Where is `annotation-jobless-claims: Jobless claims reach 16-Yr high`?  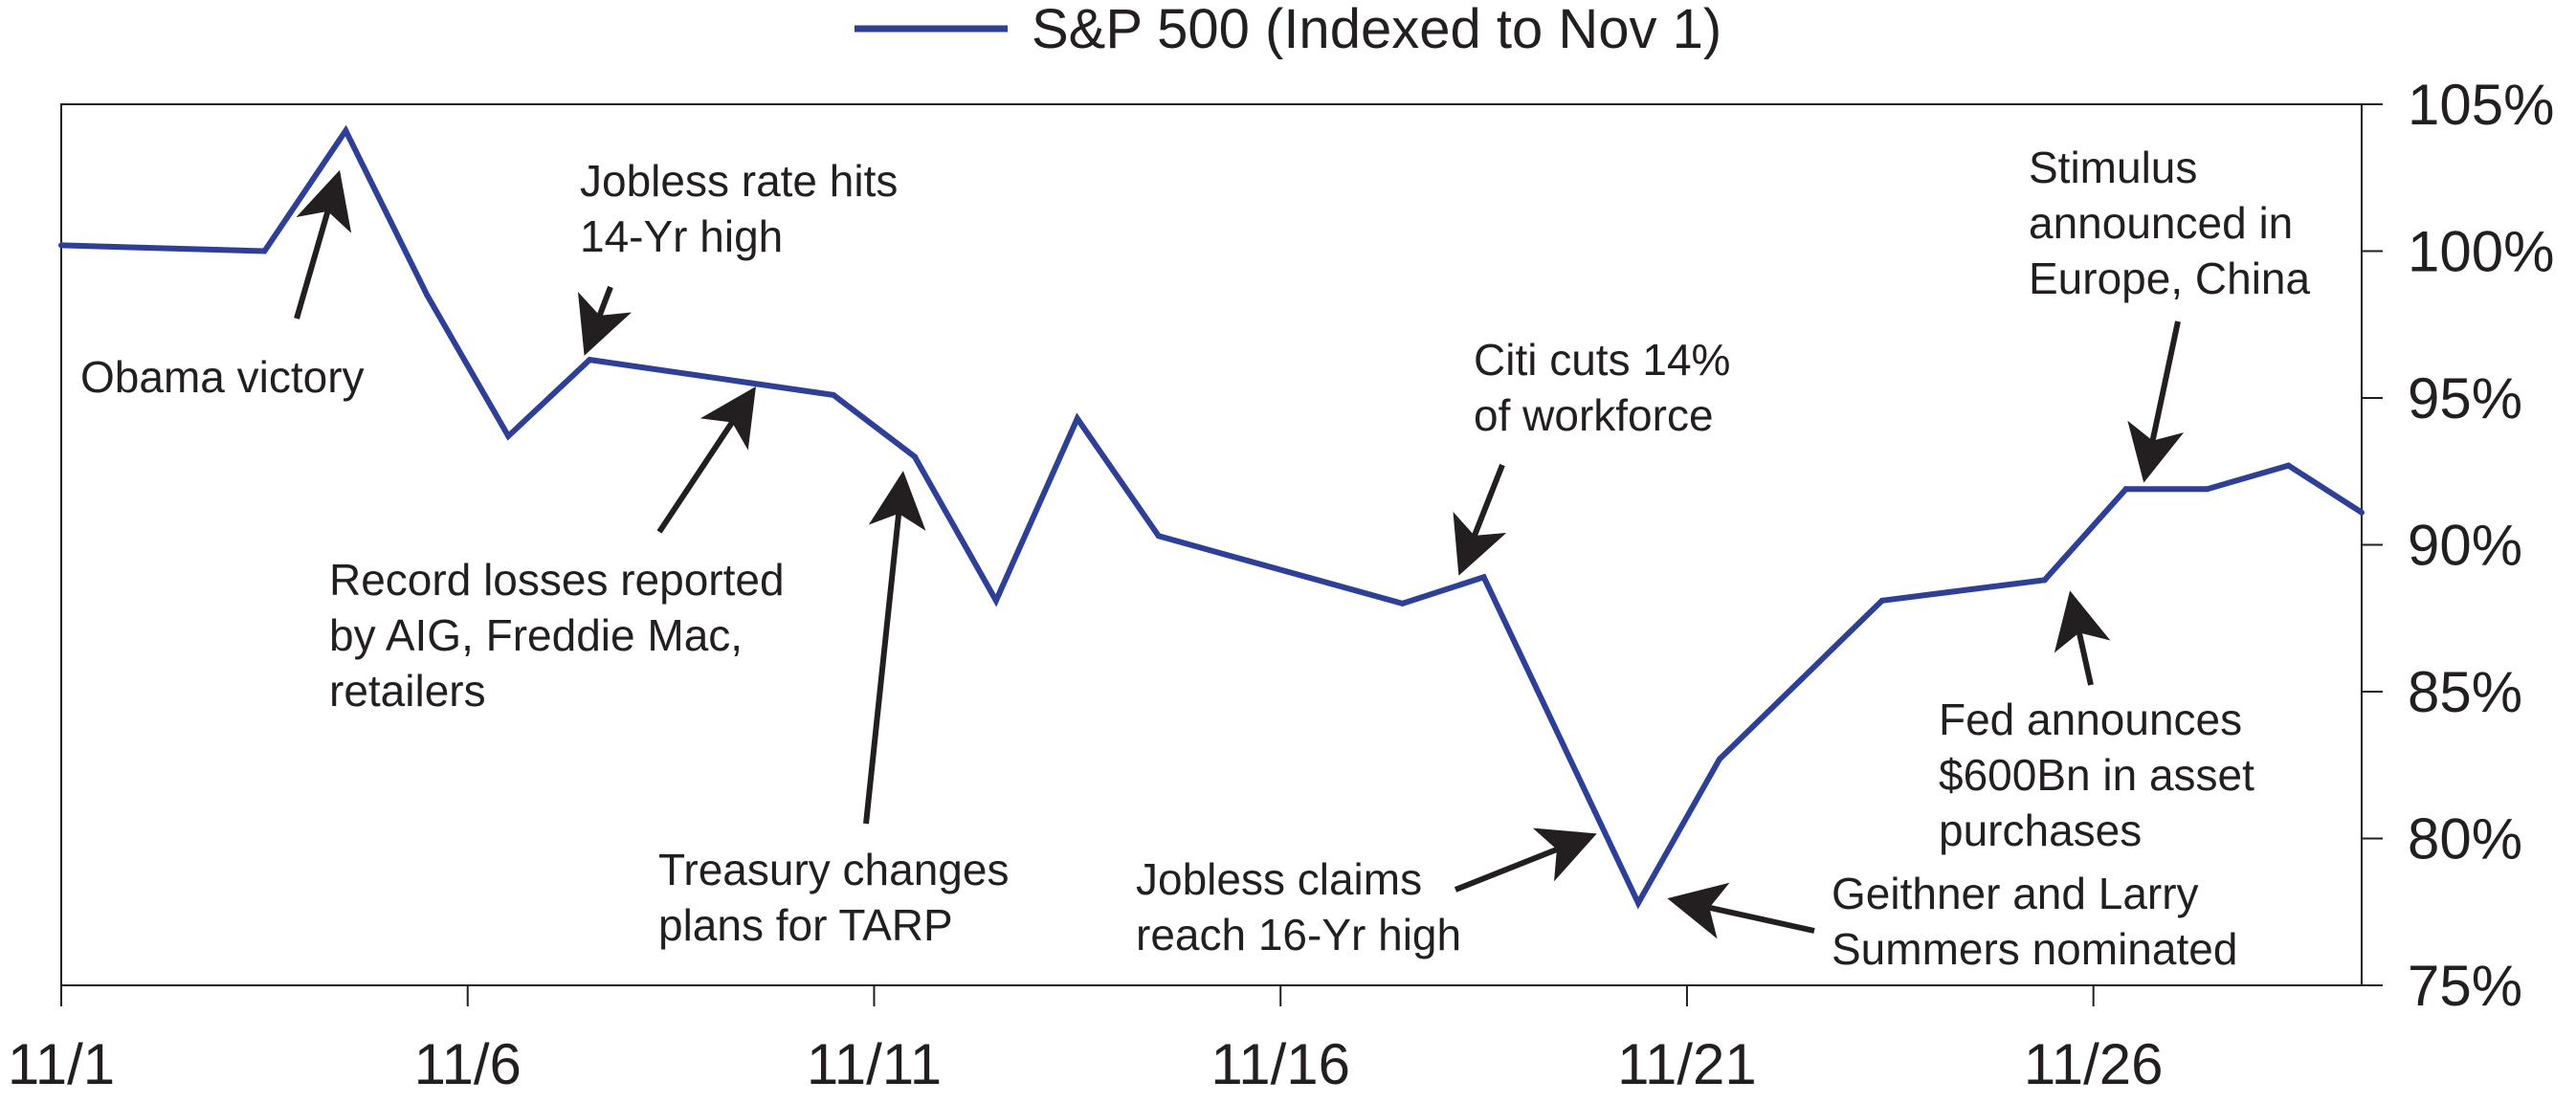
annotation-jobless-claims: Jobless claims reach 16-Yr high is located at coordinates (1366, 893).